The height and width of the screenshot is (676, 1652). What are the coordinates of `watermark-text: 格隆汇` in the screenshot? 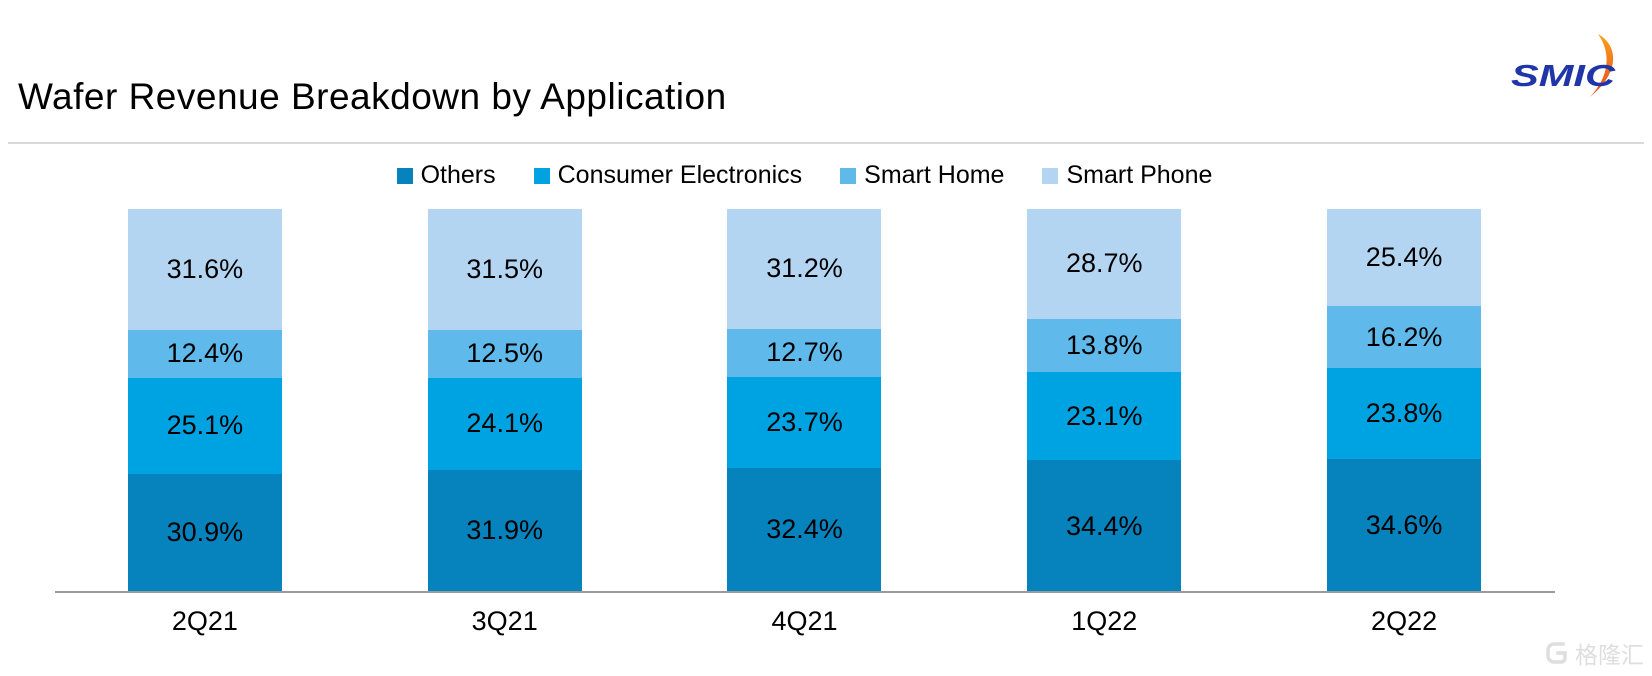 It's located at (1609, 655).